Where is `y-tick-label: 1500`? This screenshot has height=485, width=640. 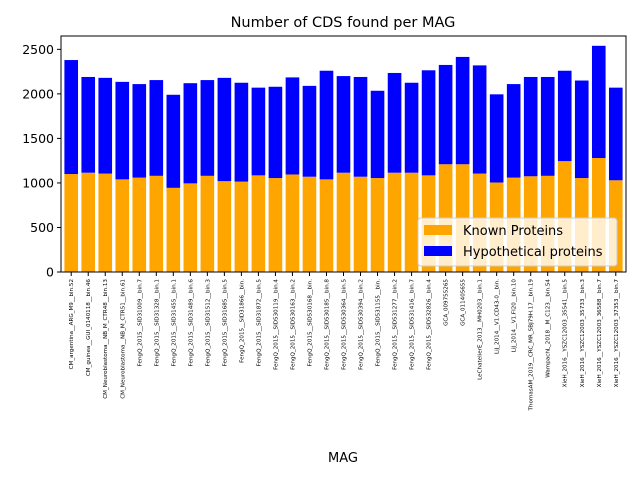
y-tick-label: 1500 is located at coordinates (38, 138).